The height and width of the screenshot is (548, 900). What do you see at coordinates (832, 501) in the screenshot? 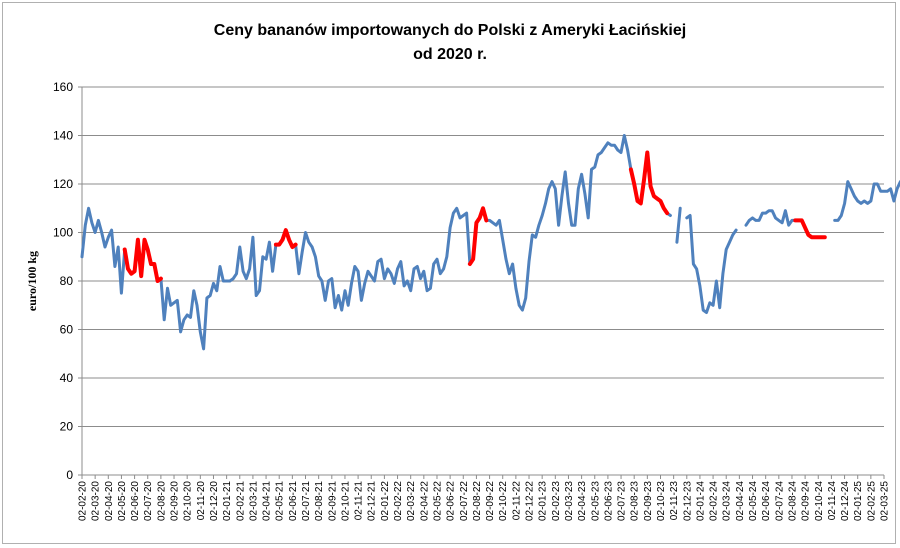
I see `x-tick-label: 02-11-24` at bounding box center [832, 501].